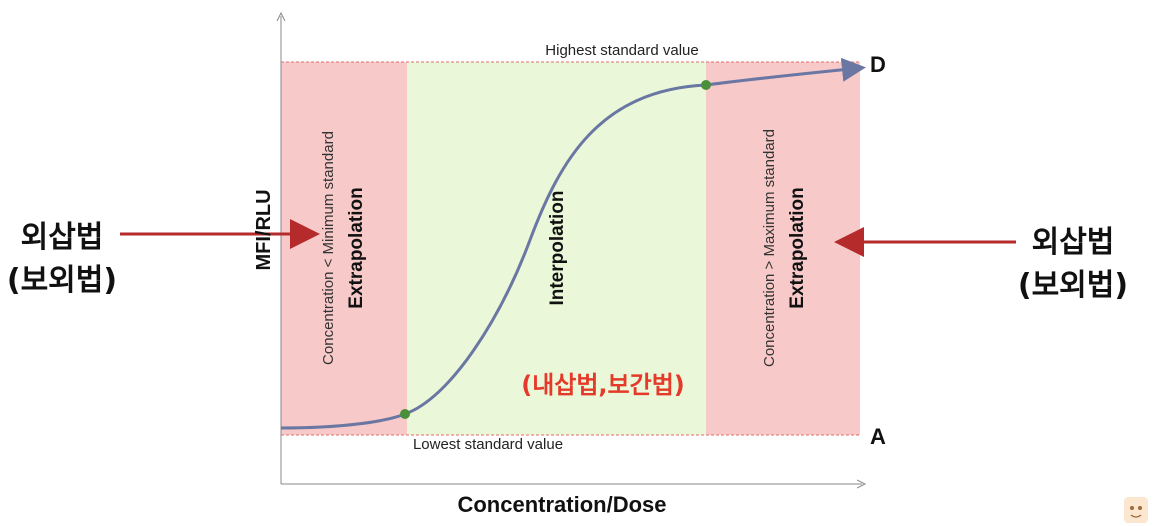 This screenshot has width=1153, height=526. I want to click on right-extrapolation-region, so click(783, 248).